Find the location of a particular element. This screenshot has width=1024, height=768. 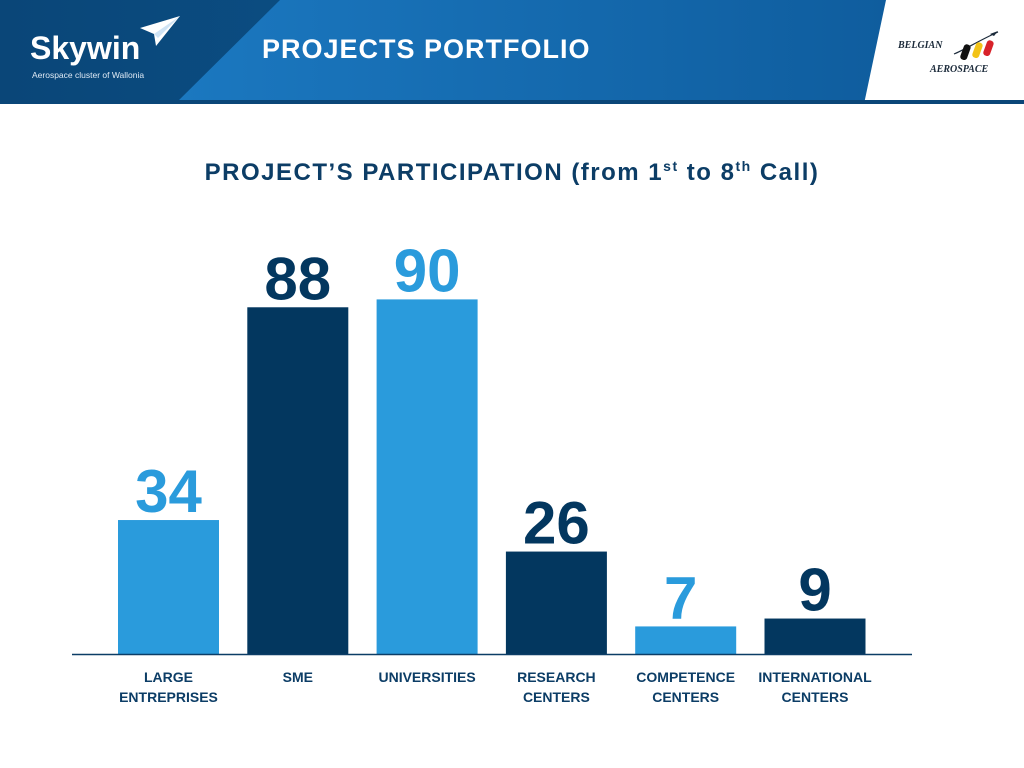

bar-value-label-2: 90 is located at coordinates (427, 270).